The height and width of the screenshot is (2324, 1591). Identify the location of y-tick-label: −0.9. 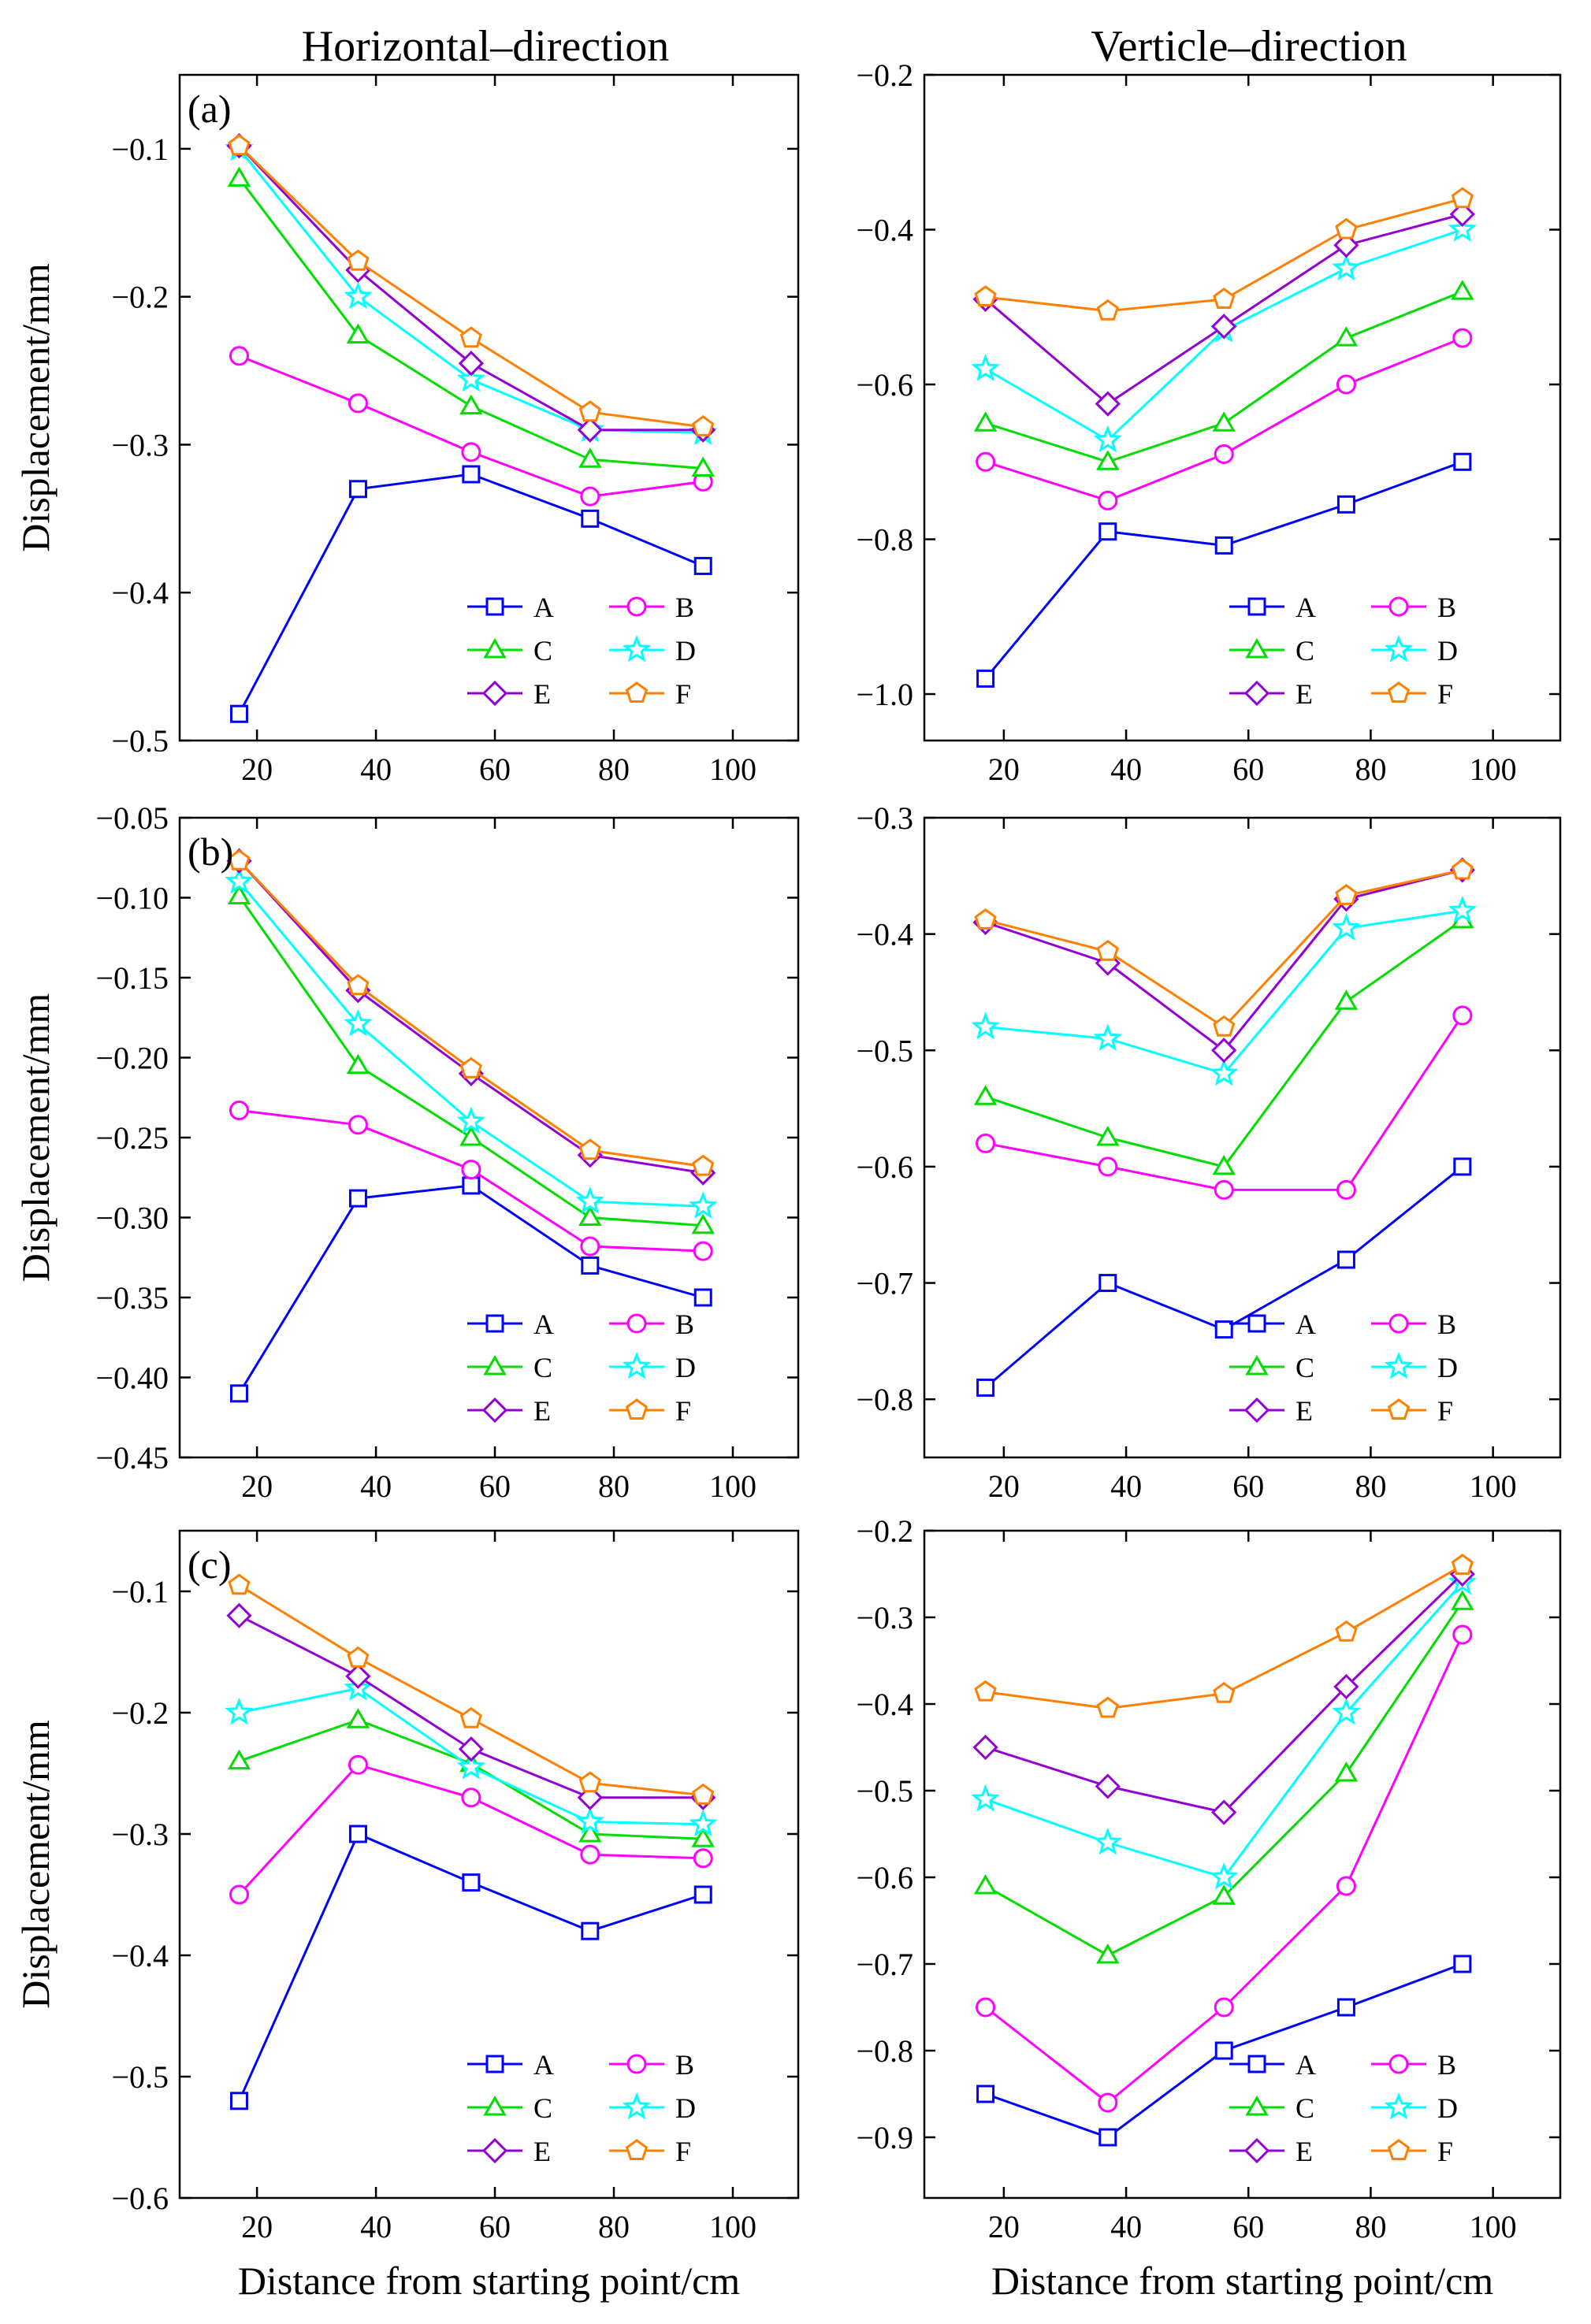
(884, 2137).